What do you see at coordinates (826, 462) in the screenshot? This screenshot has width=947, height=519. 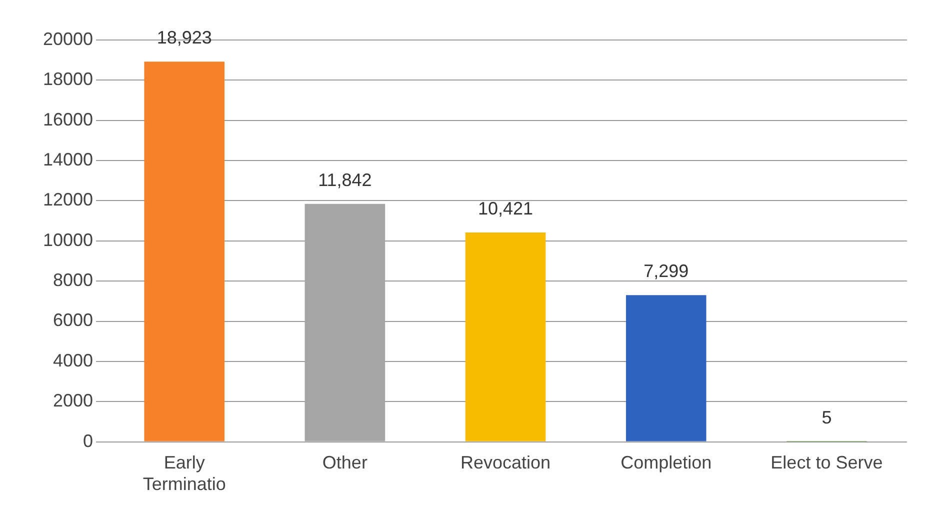 I see `x-tick-label: Elect to Serve` at bounding box center [826, 462].